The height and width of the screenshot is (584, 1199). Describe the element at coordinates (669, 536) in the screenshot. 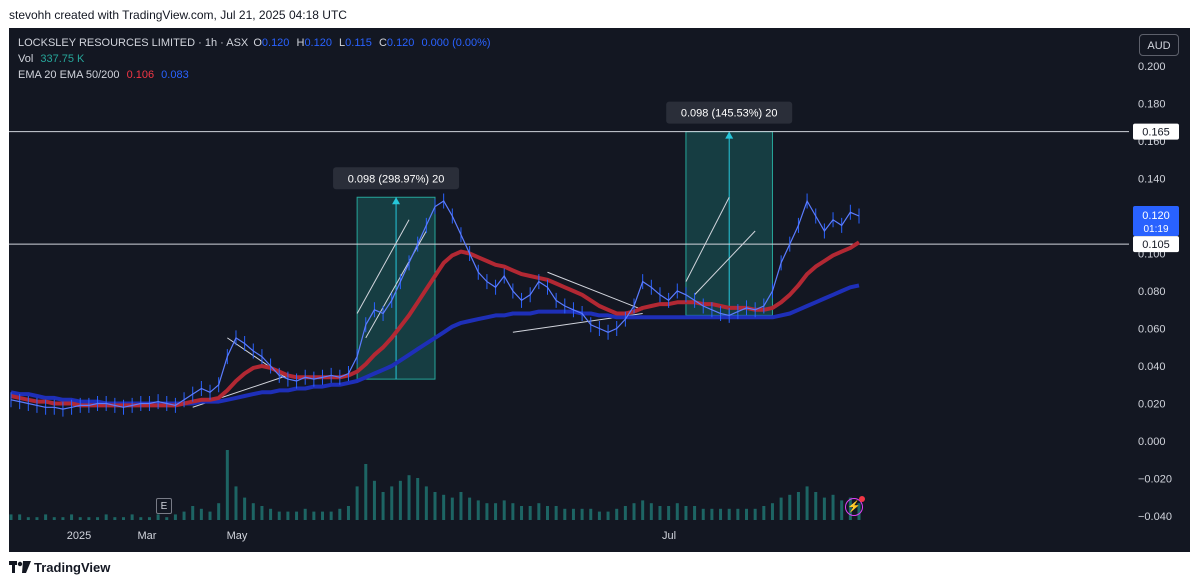

I see `x-tick-label: Jul` at that location.